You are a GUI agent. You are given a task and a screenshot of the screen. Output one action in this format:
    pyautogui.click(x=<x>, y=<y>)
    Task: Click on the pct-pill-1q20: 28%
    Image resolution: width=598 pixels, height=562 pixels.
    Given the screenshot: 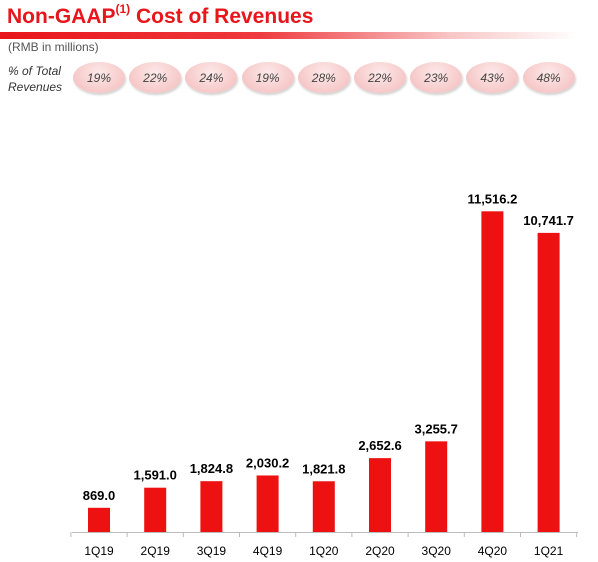 What is the action you would take?
    pyautogui.click(x=323, y=77)
    